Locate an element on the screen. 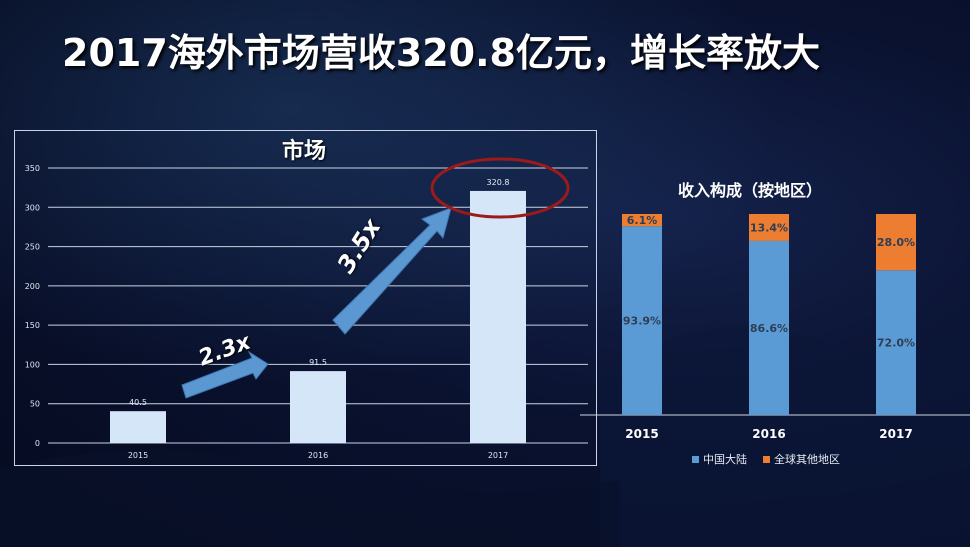 The image size is (970, 547). legend-item-other: 全球其他地区 is located at coordinates (801, 459).